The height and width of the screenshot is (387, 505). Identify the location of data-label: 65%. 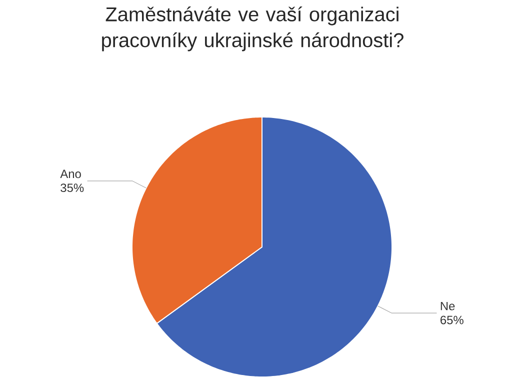
(452, 320).